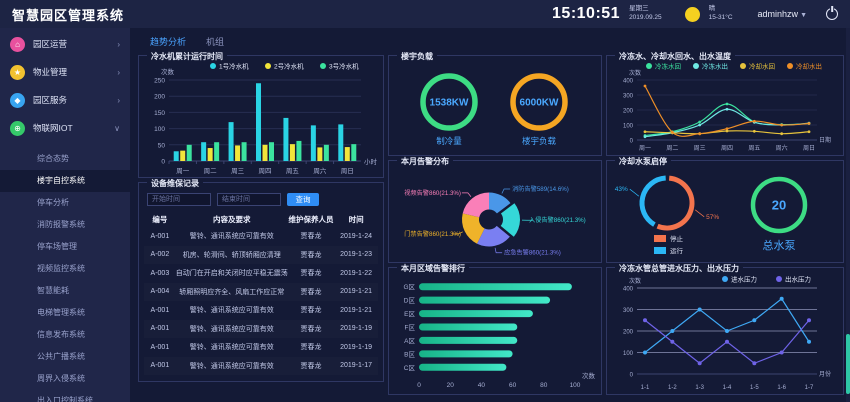 This screenshot has height=402, width=850. Describe the element at coordinates (289, 66) in the screenshot. I see `svg-text: 2号冷水机` at that location.